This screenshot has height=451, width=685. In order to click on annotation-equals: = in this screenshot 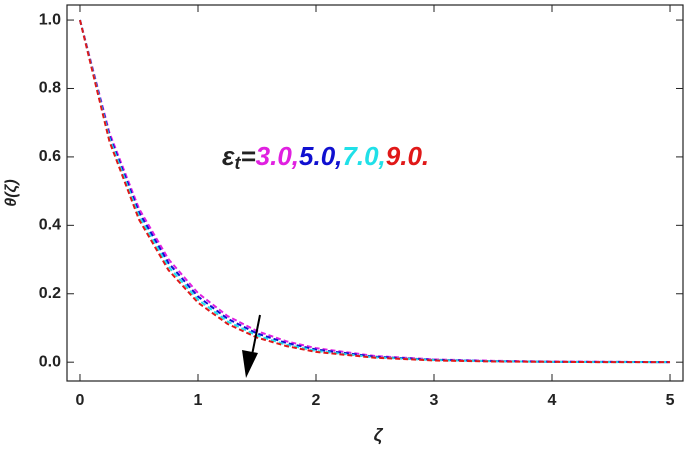, I will do `click(247, 156)`.